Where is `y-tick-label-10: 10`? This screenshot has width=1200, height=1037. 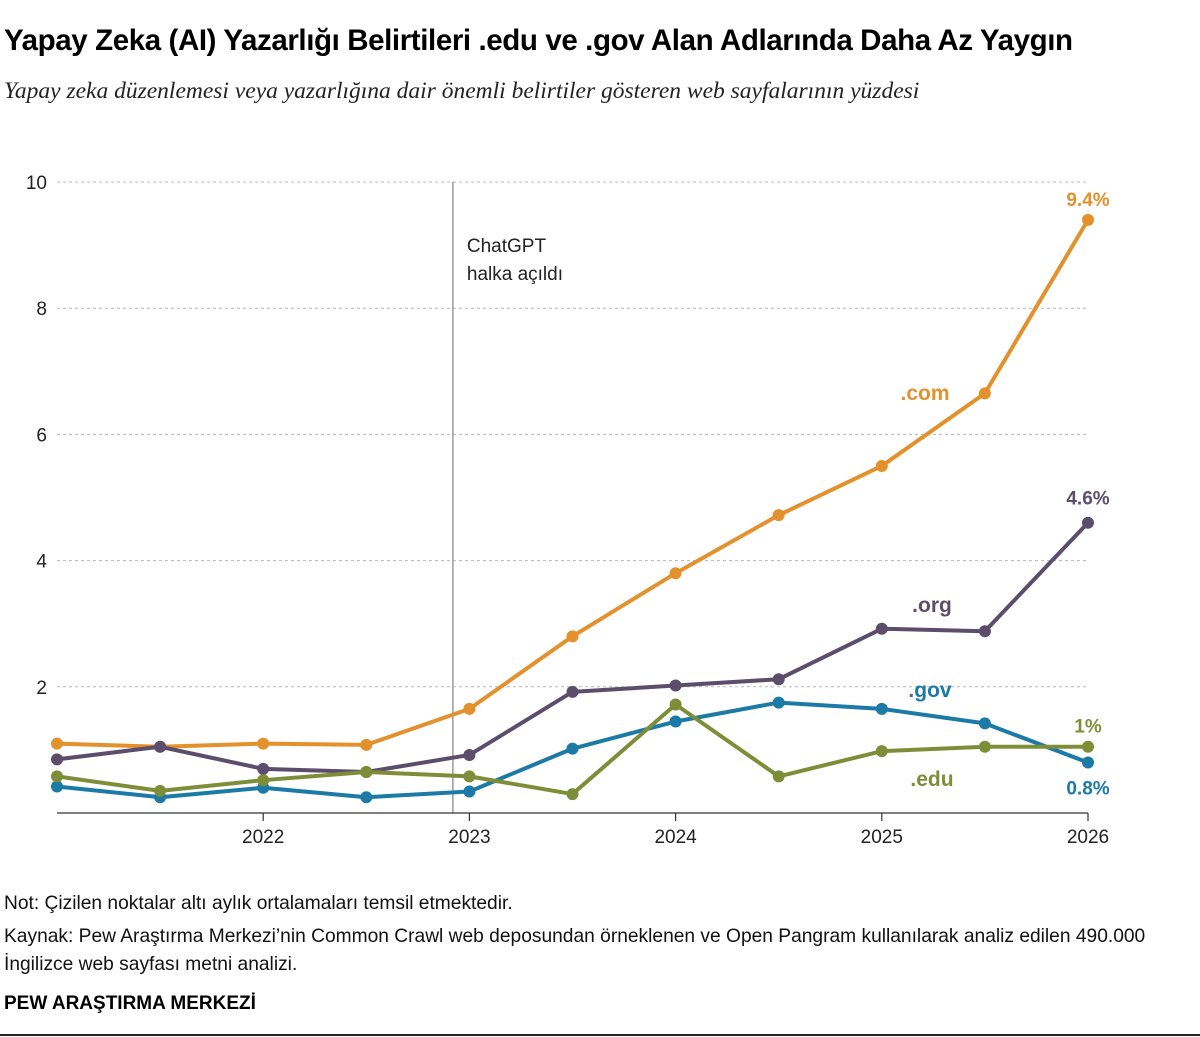 y-tick-label-10: 10 is located at coordinates (36, 183).